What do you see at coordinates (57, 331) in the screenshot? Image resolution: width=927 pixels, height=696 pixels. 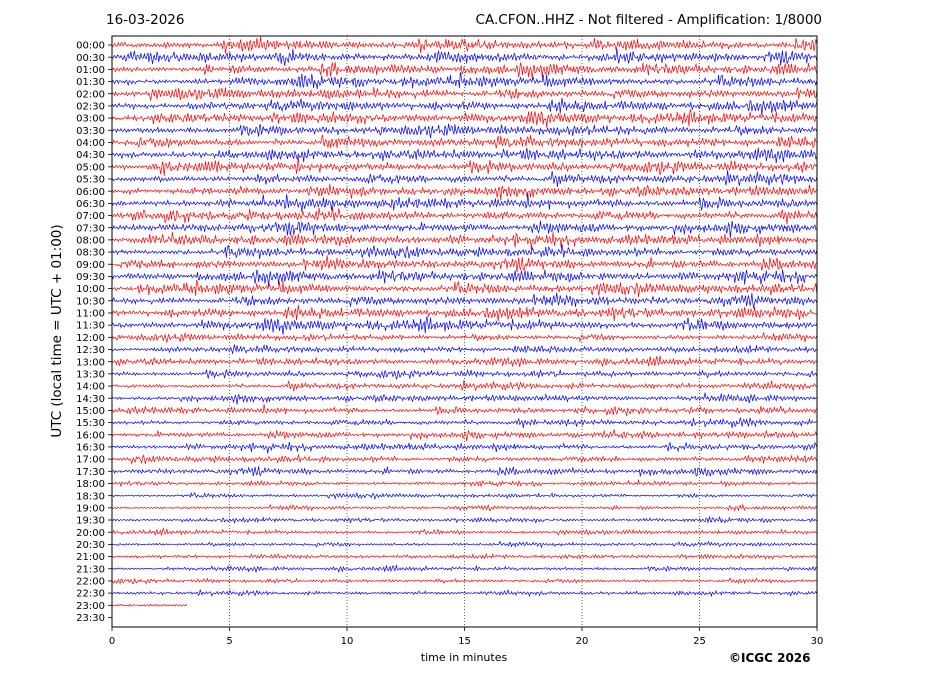 I see `y-axis-label: UTC (local time = UTC + 01:00)` at bounding box center [57, 331].